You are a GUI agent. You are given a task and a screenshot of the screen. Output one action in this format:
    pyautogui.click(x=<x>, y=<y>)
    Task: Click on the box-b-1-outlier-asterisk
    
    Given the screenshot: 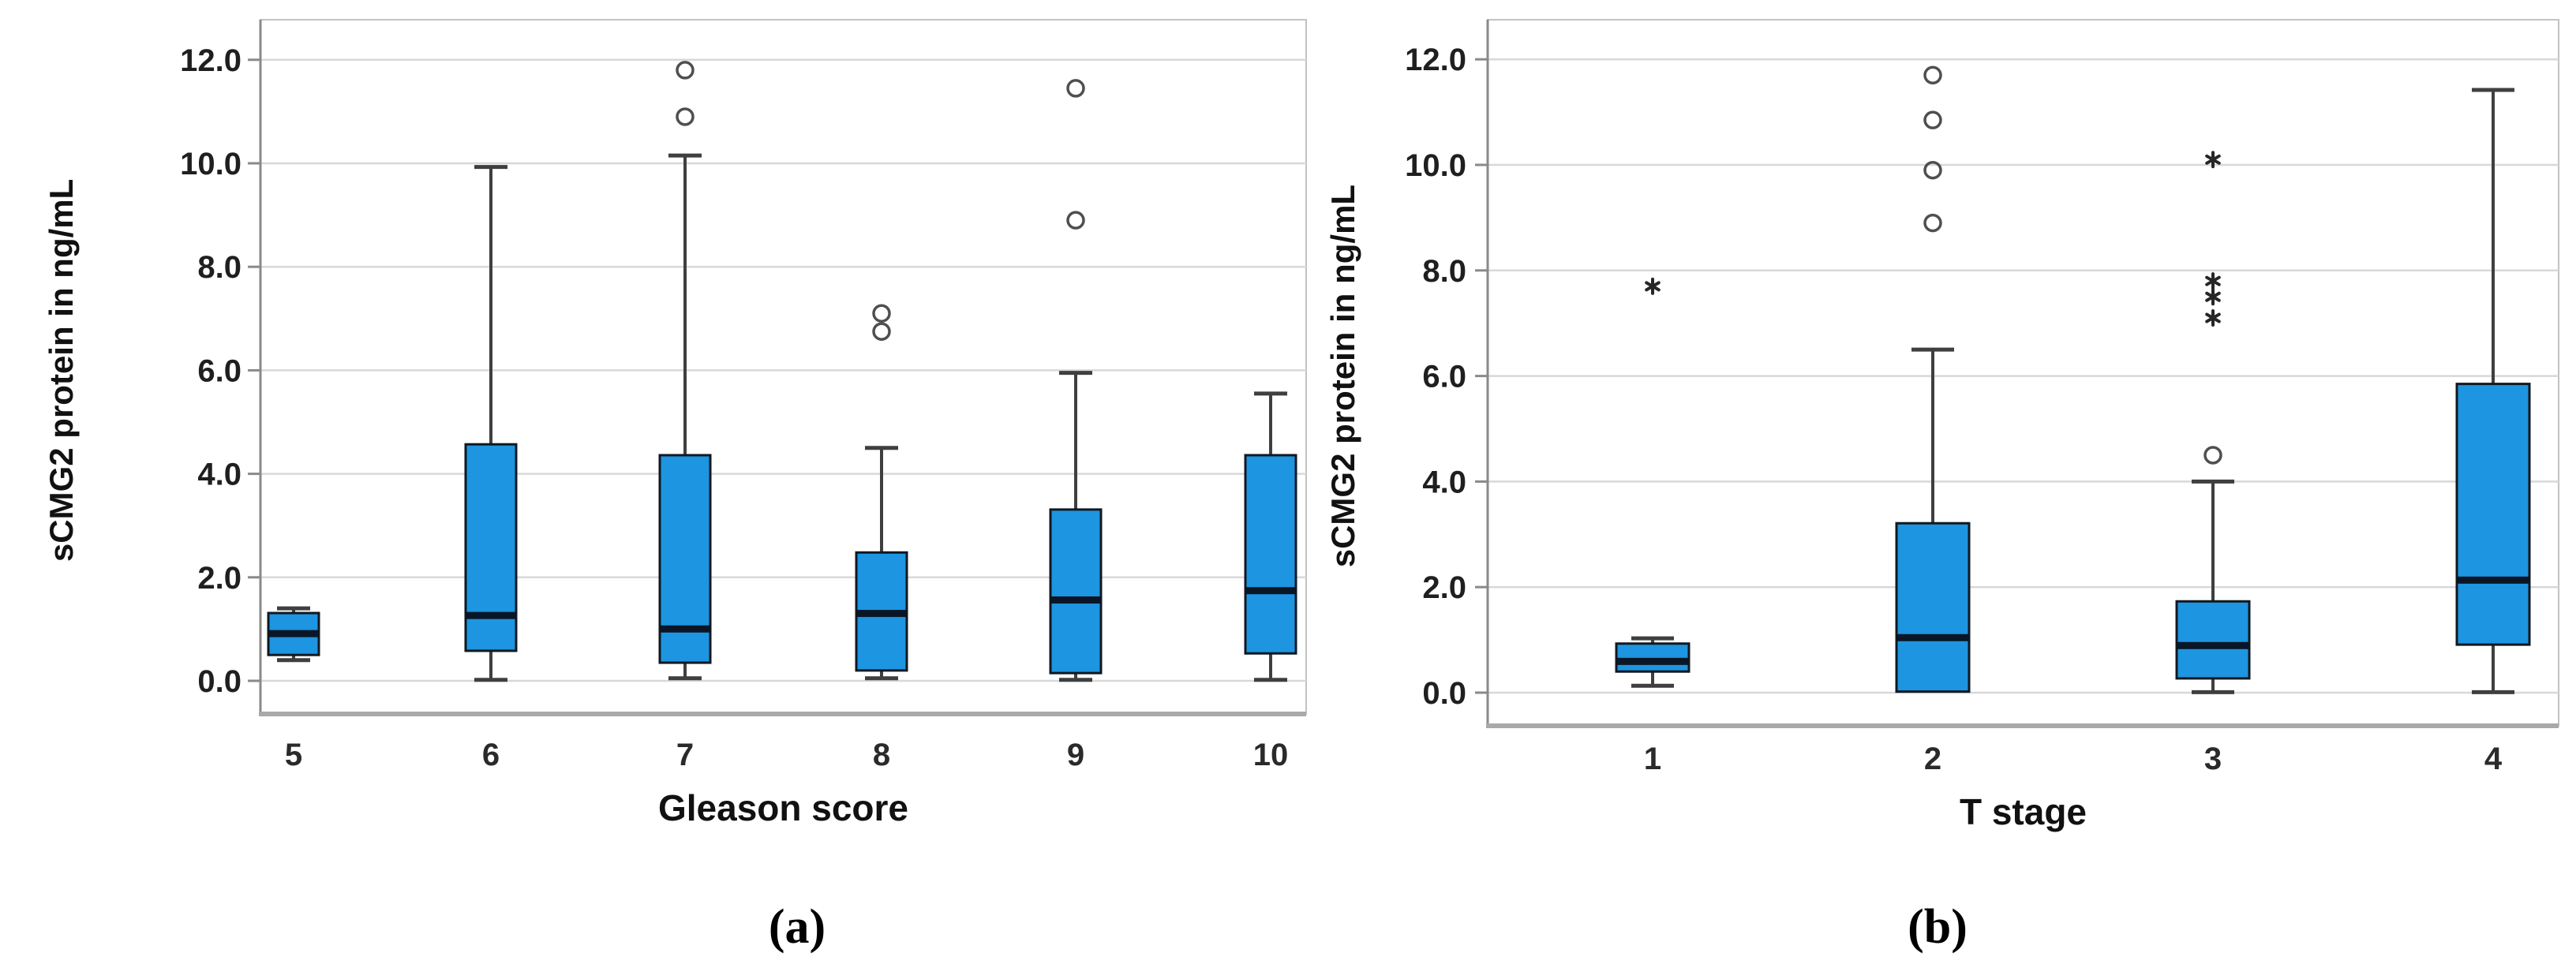 What is the action you would take?
    pyautogui.click(x=1653, y=286)
    